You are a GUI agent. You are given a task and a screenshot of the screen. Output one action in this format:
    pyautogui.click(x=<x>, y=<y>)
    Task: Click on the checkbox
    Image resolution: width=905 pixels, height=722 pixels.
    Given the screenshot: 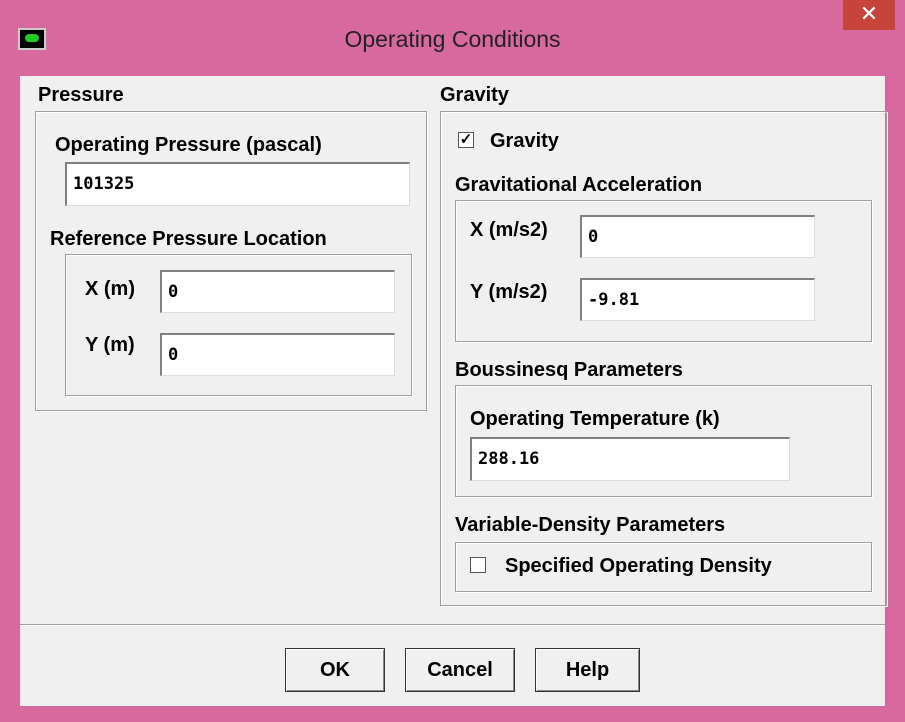 What is the action you would take?
    pyautogui.click(x=478, y=565)
    